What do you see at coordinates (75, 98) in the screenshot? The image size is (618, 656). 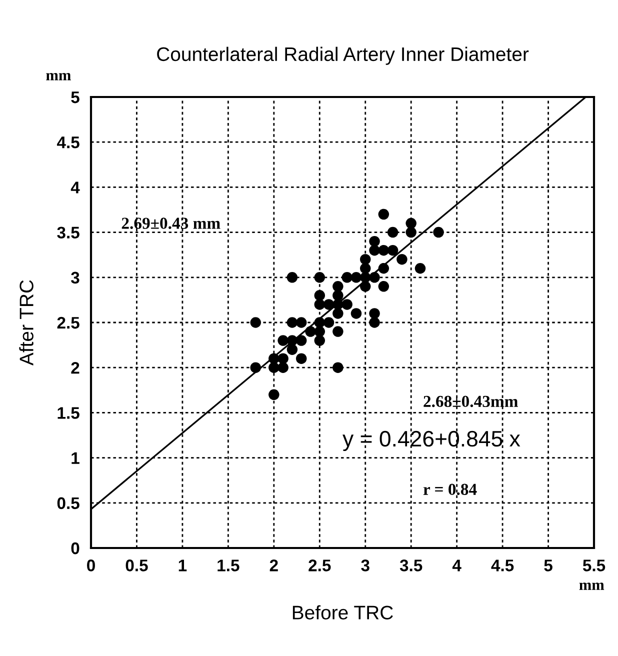 I see `y-tick-label: 5` at bounding box center [75, 98].